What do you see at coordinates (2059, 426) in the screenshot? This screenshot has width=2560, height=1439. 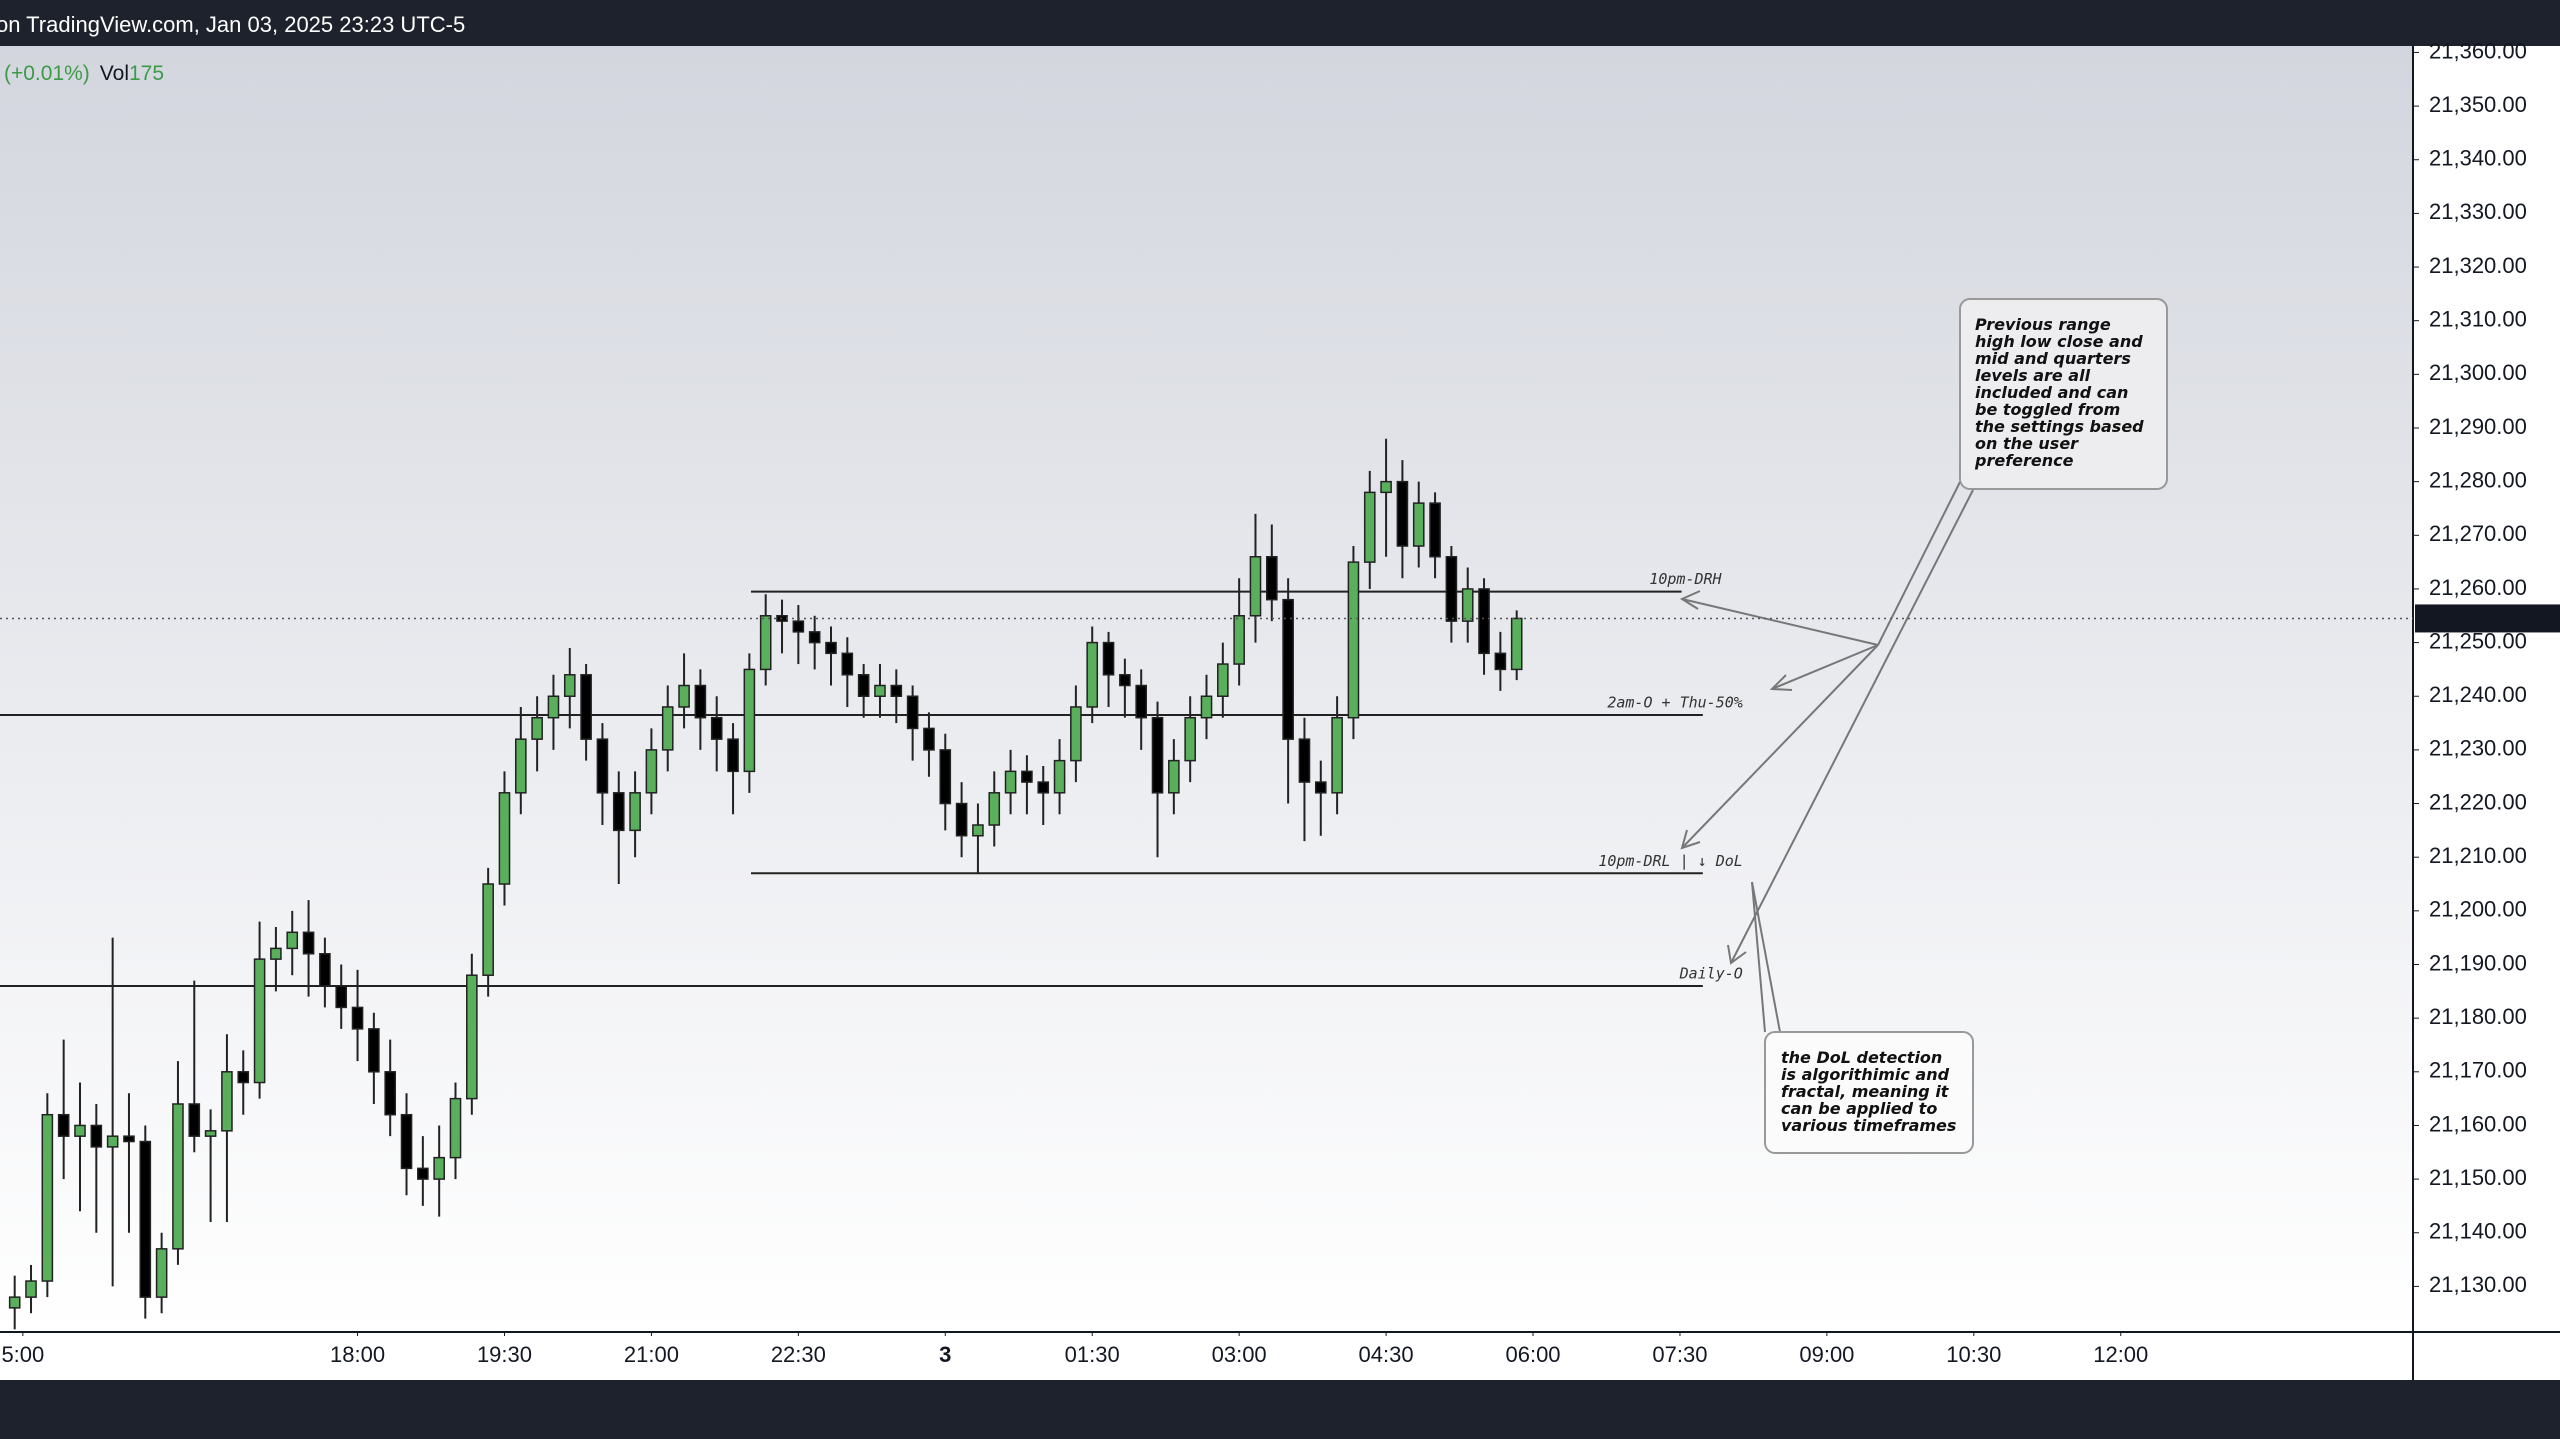 I see `note-line: the settings based` at bounding box center [2059, 426].